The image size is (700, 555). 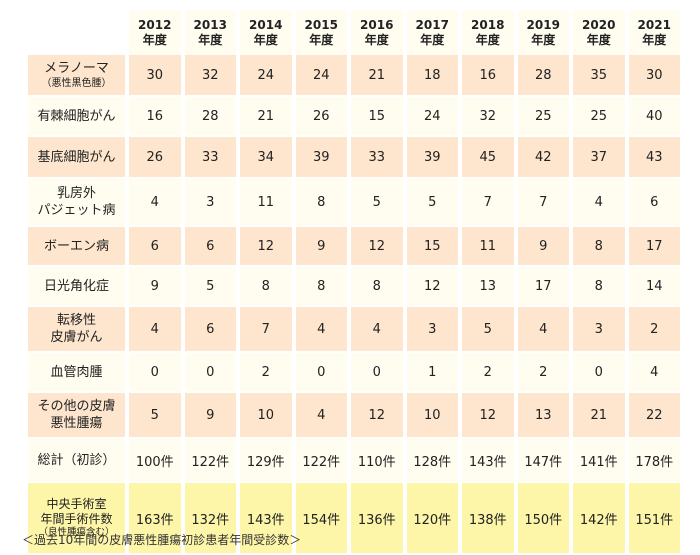 What do you see at coordinates (321, 461) in the screenshot?
I see `total-cell: 122件` at bounding box center [321, 461].